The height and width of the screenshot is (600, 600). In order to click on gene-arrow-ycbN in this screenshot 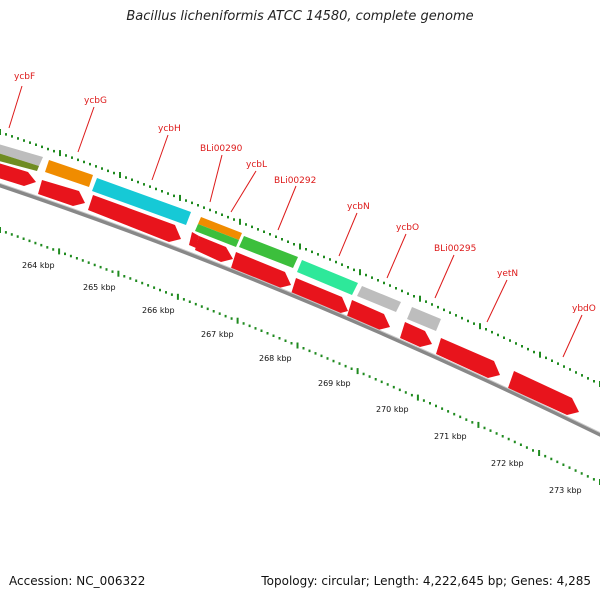, I will do `click(319, 296)`.